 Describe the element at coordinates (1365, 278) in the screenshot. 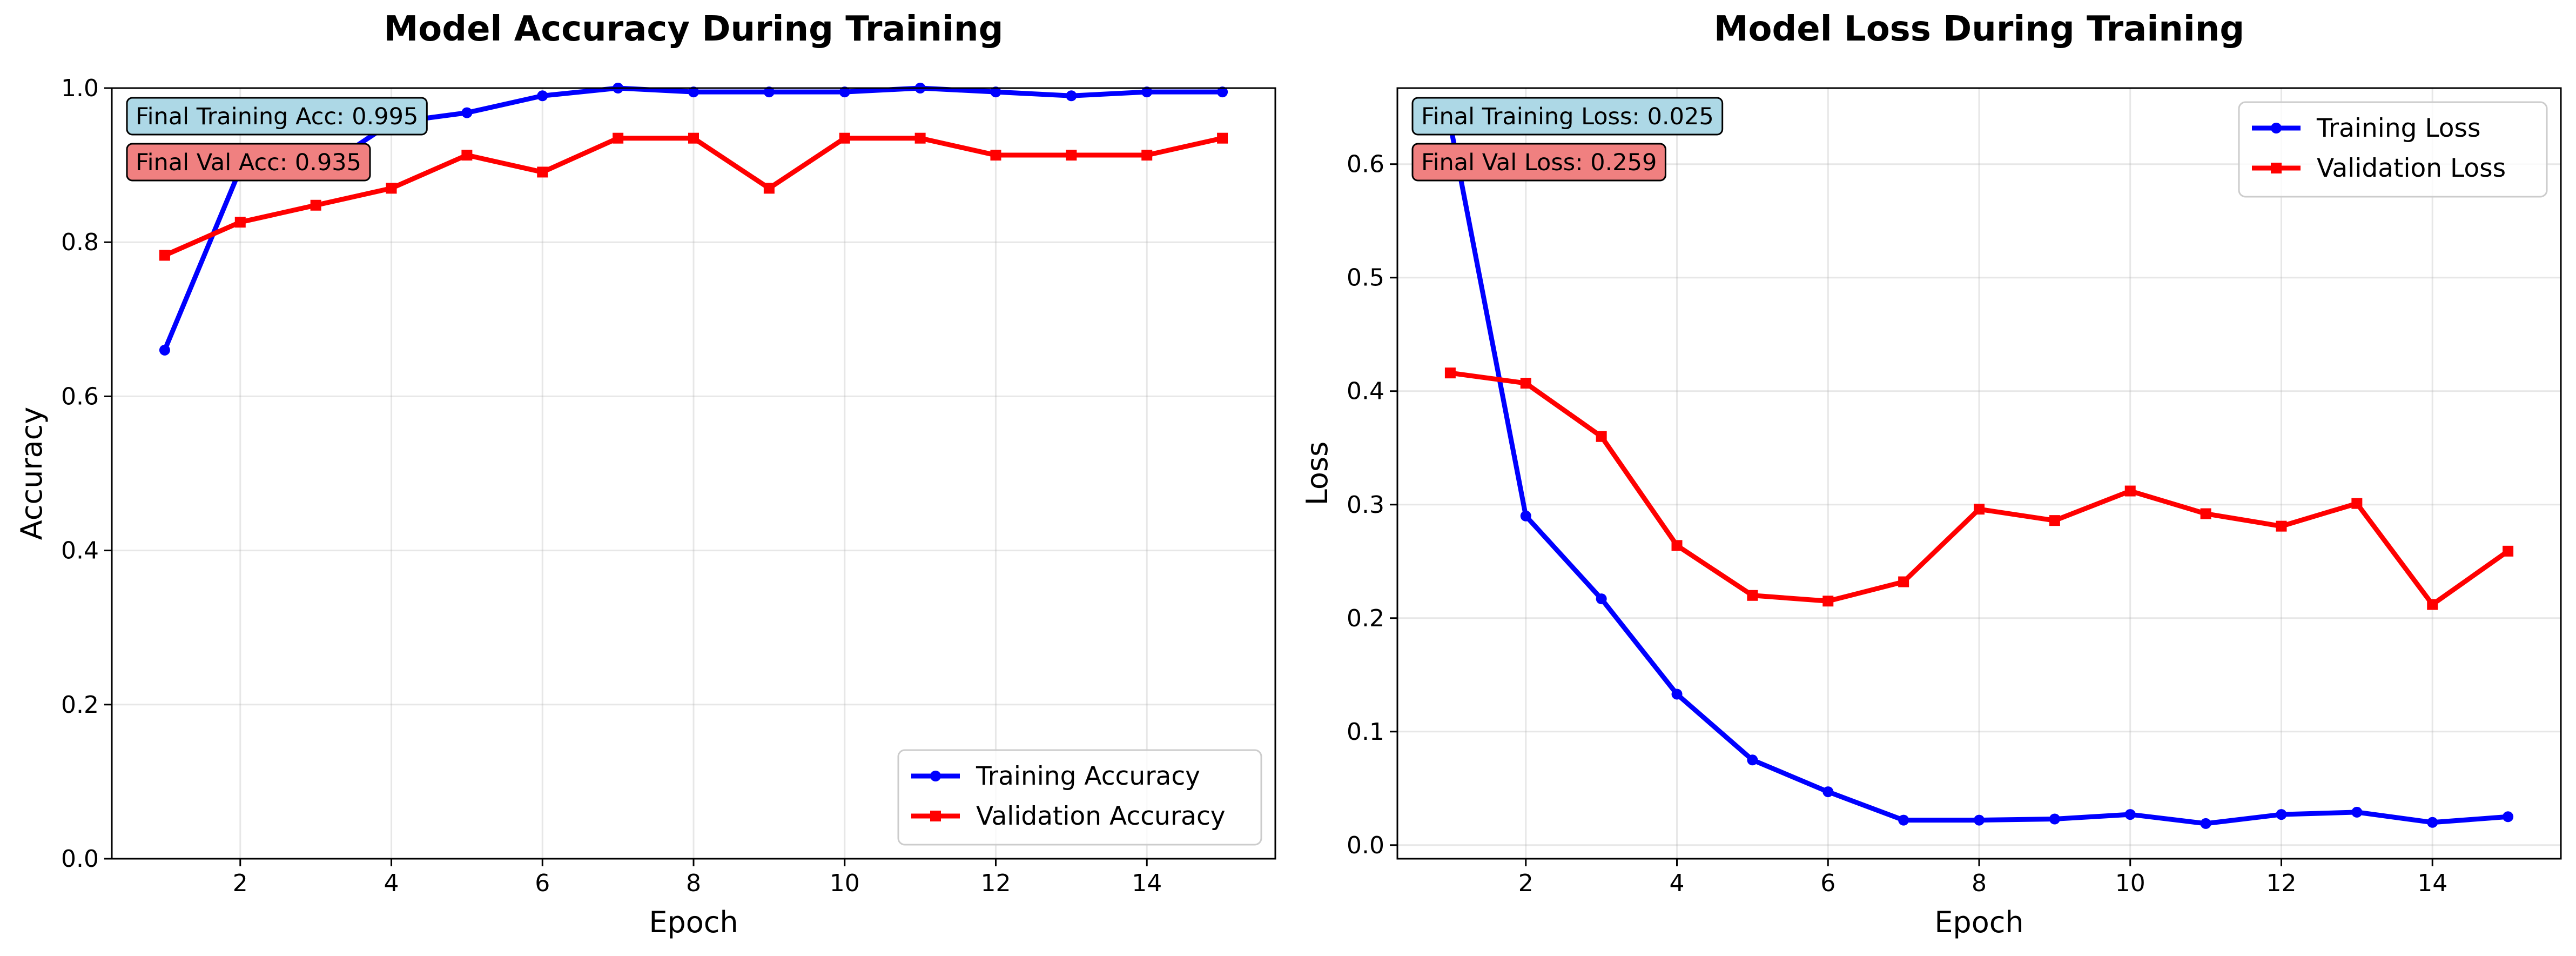

I see `y-tick-label: 0.5` at that location.